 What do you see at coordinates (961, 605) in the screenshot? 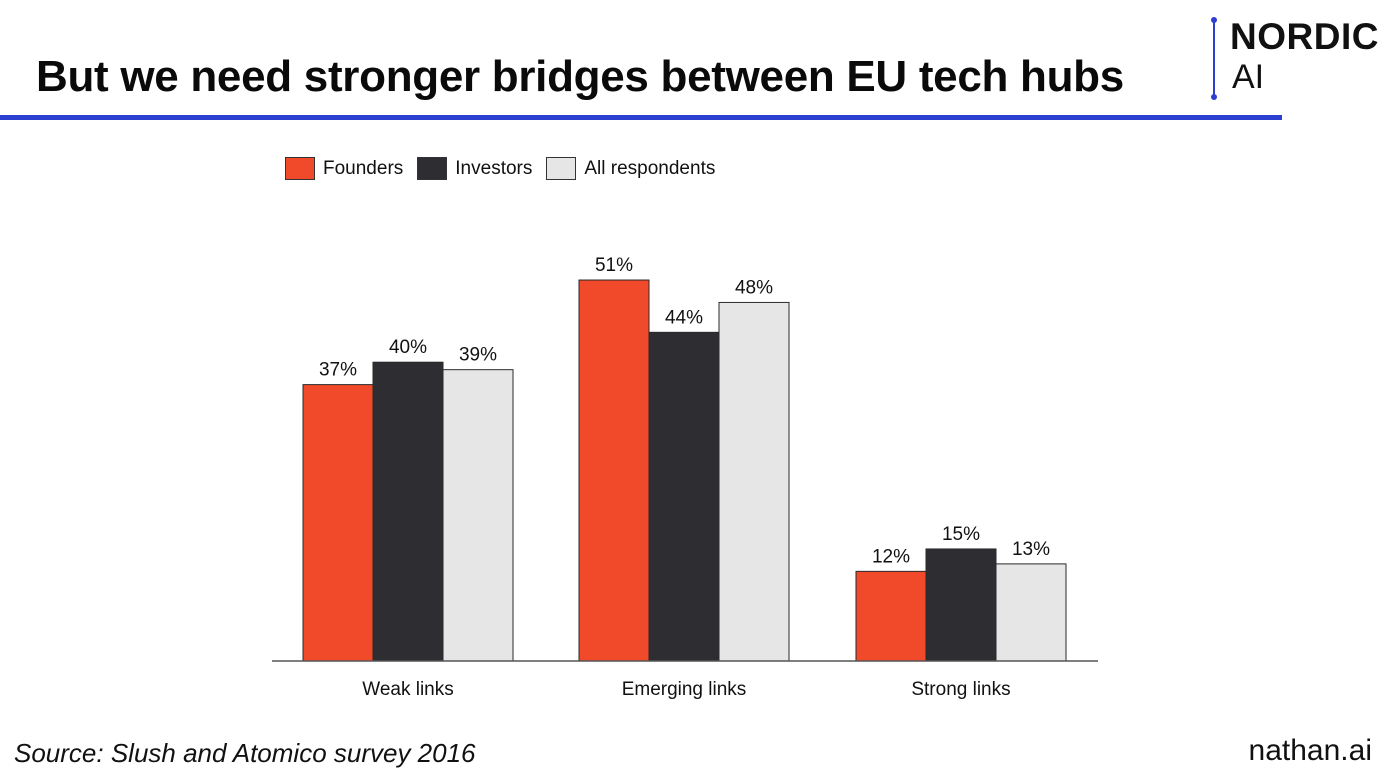
I see `bar-investors-strong-links` at bounding box center [961, 605].